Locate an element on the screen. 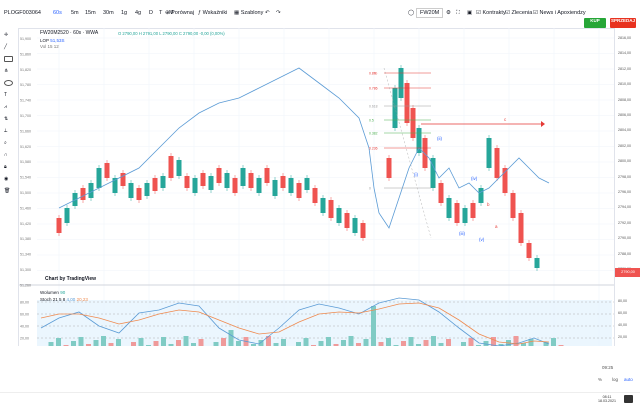 The image size is (640, 406). news-label: News i Apoxiendzy is located at coordinates (562, 13).